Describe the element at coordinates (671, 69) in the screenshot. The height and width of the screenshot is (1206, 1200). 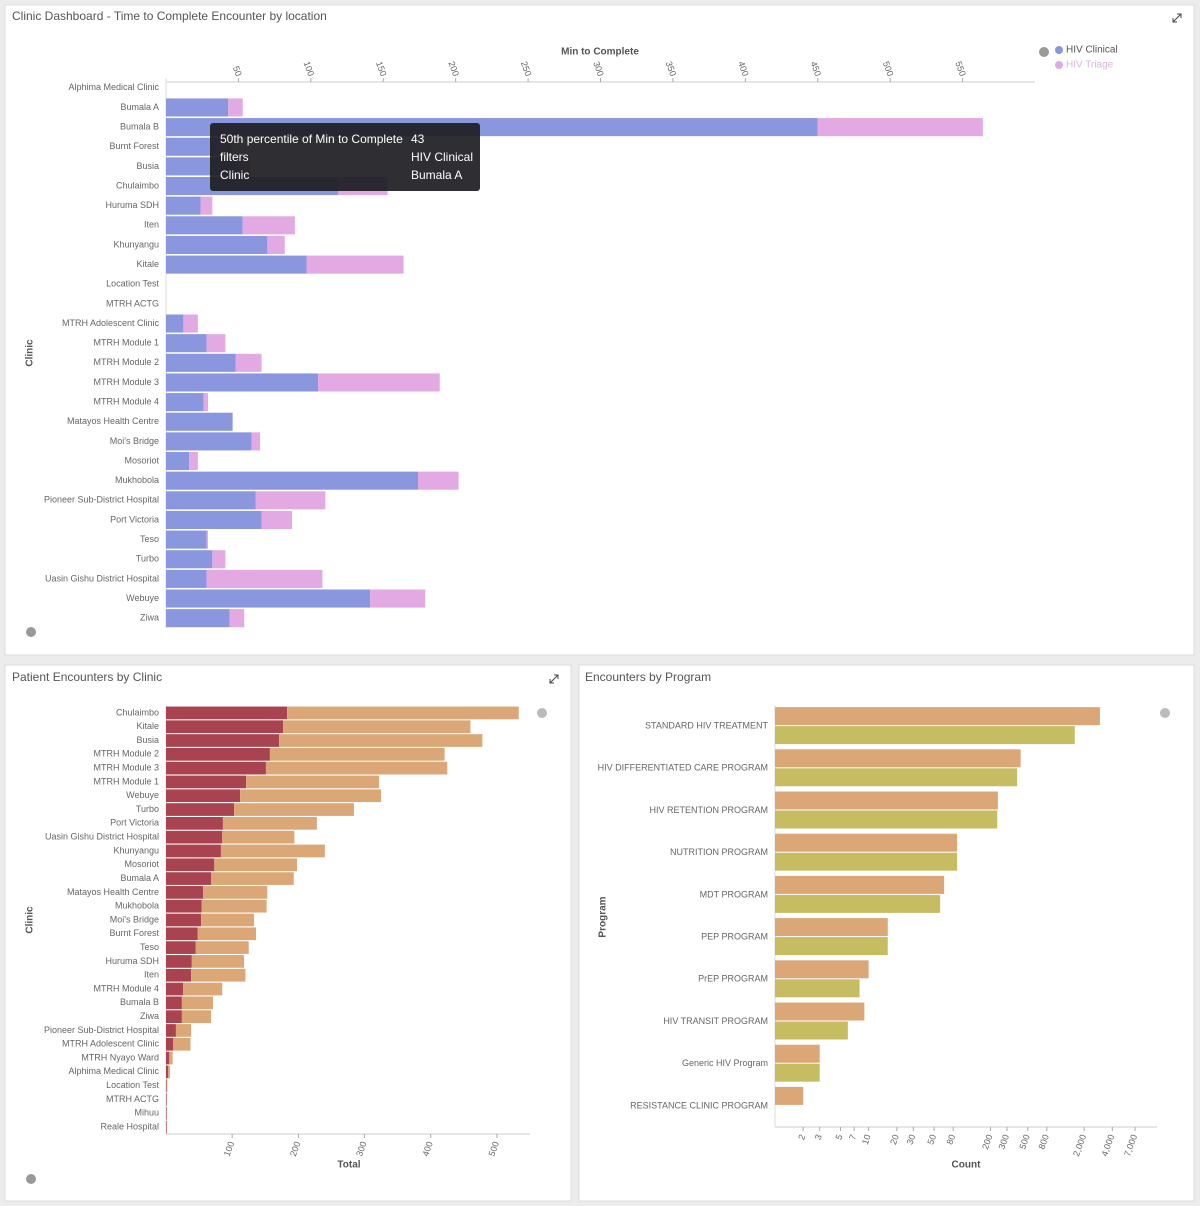
I see `x-tick-label: 350` at that location.